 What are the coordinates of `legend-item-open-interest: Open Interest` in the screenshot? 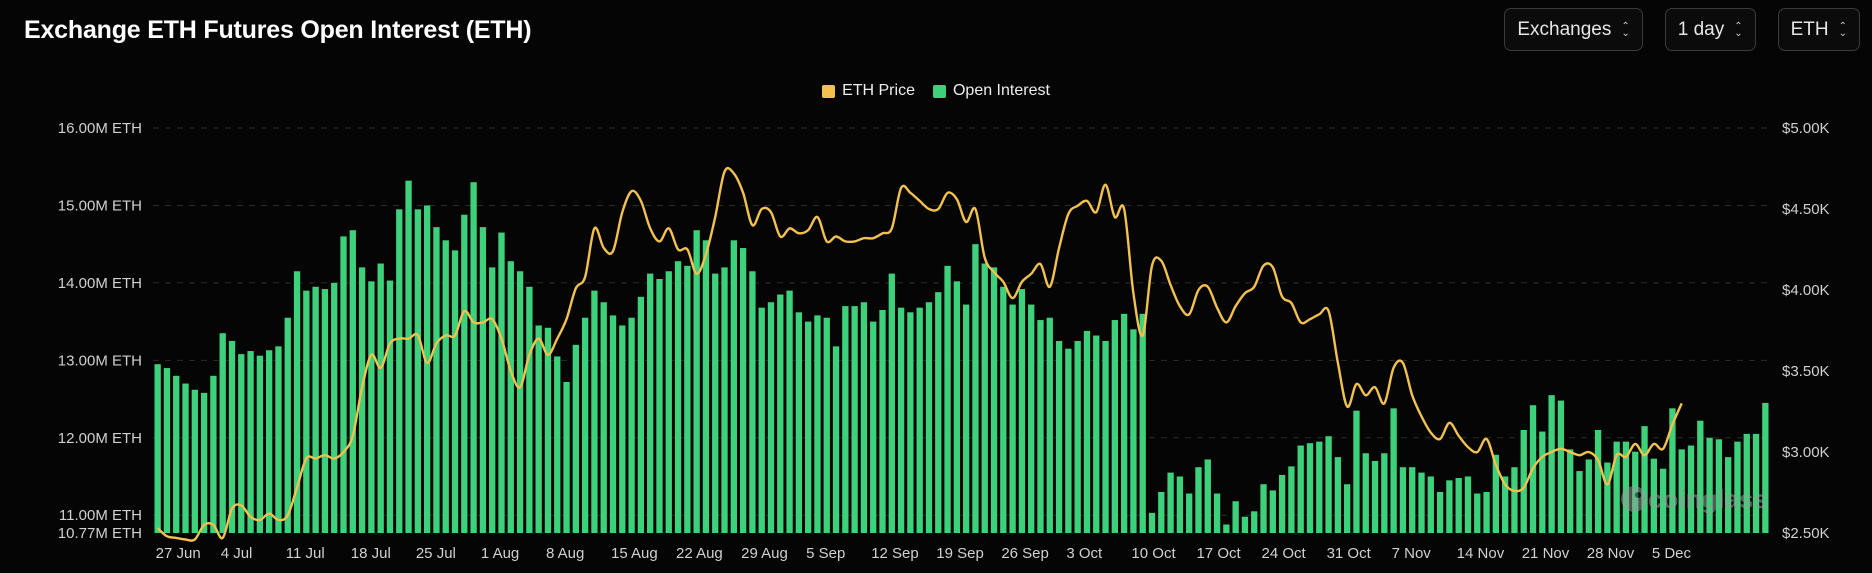 It's located at (991, 91).